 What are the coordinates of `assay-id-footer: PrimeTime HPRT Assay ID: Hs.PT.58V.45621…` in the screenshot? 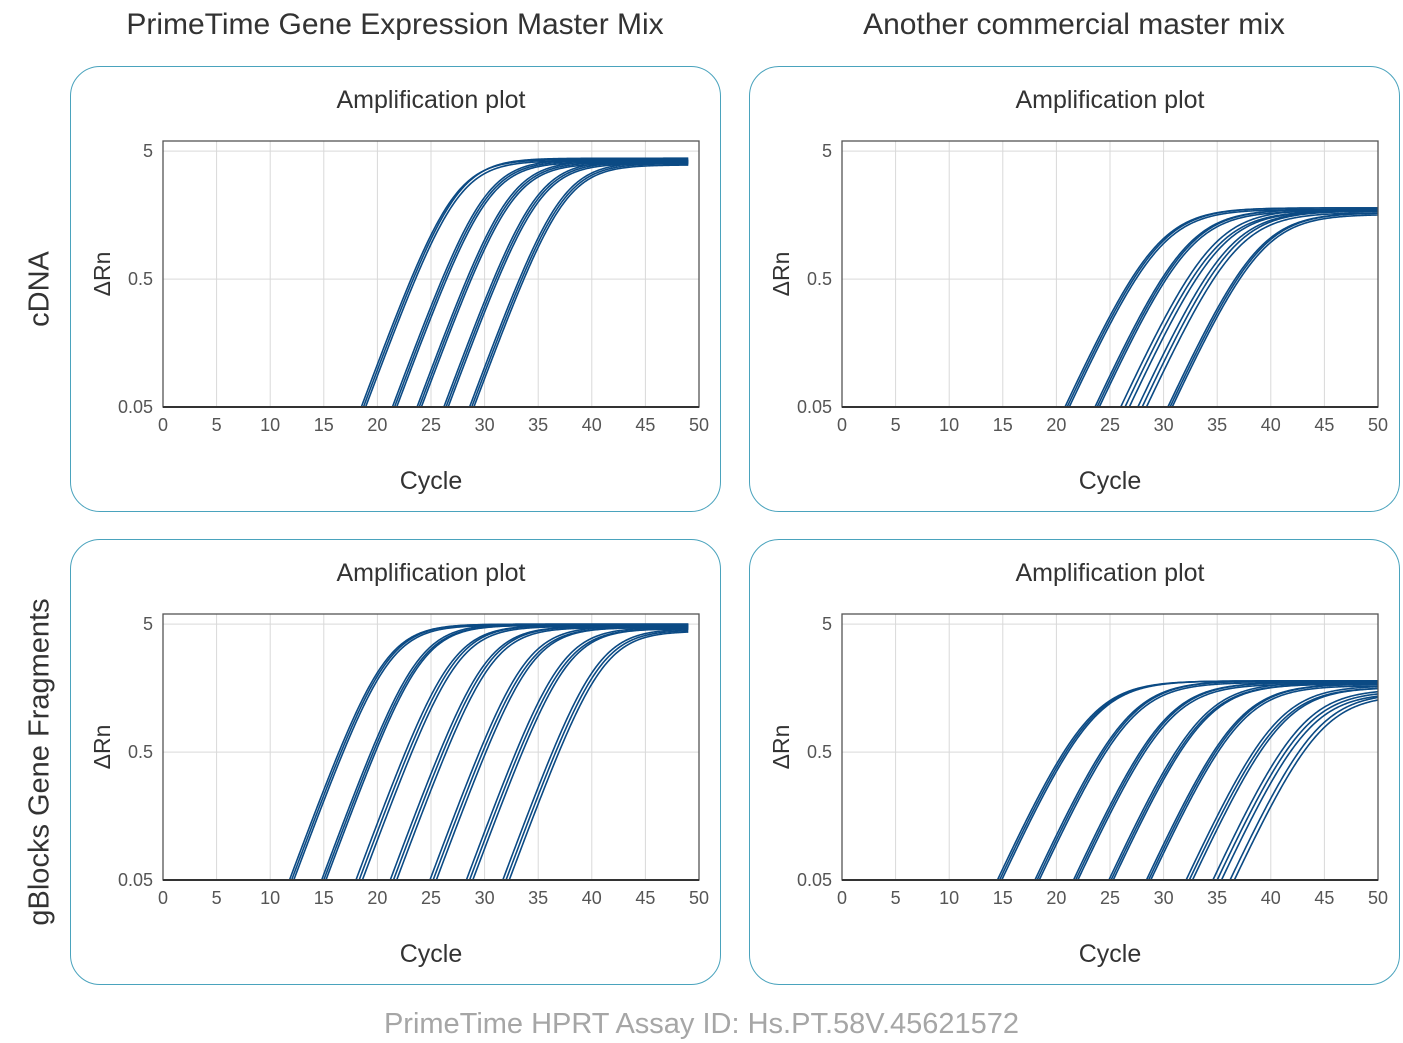 It's located at (701, 1024).